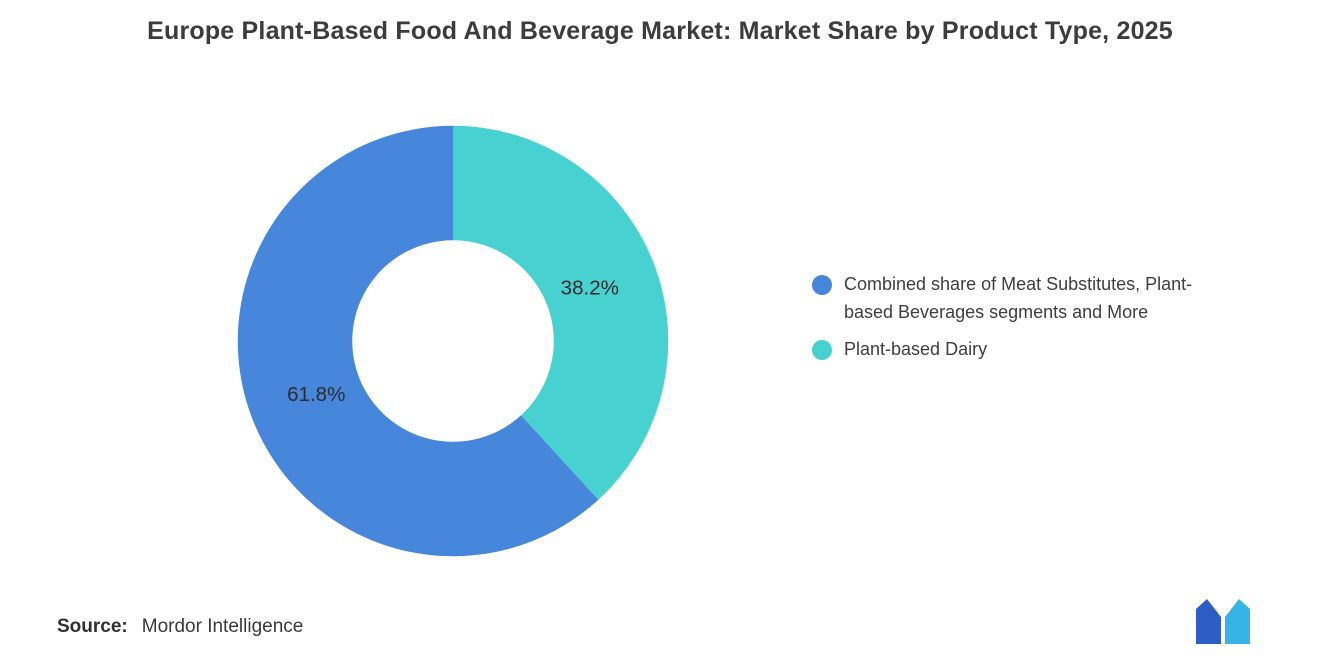 Image resolution: width=1320 pixels, height=665 pixels. Describe the element at coordinates (561, 312) in the screenshot. I see `donut-slice` at that location.